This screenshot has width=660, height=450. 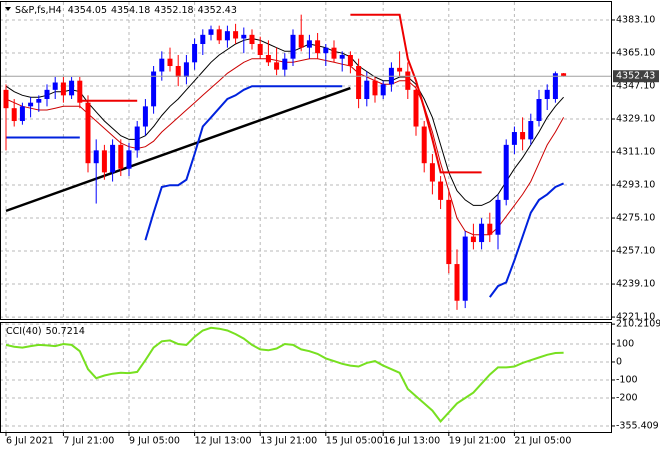 What do you see at coordinates (354, 441) in the screenshot?
I see `x-tick-label: 15 Jul 05:00` at bounding box center [354, 441].